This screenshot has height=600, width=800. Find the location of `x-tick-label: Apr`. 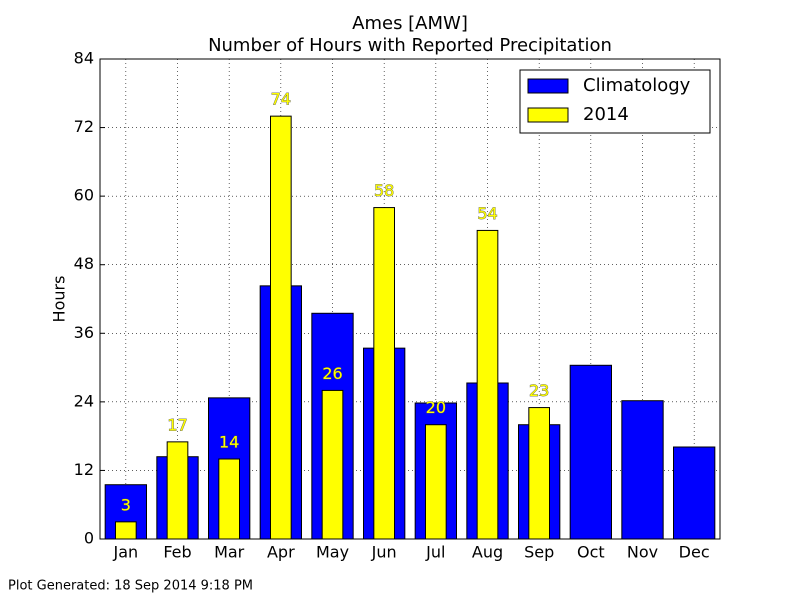

x-tick-label: Apr is located at coordinates (281, 552).